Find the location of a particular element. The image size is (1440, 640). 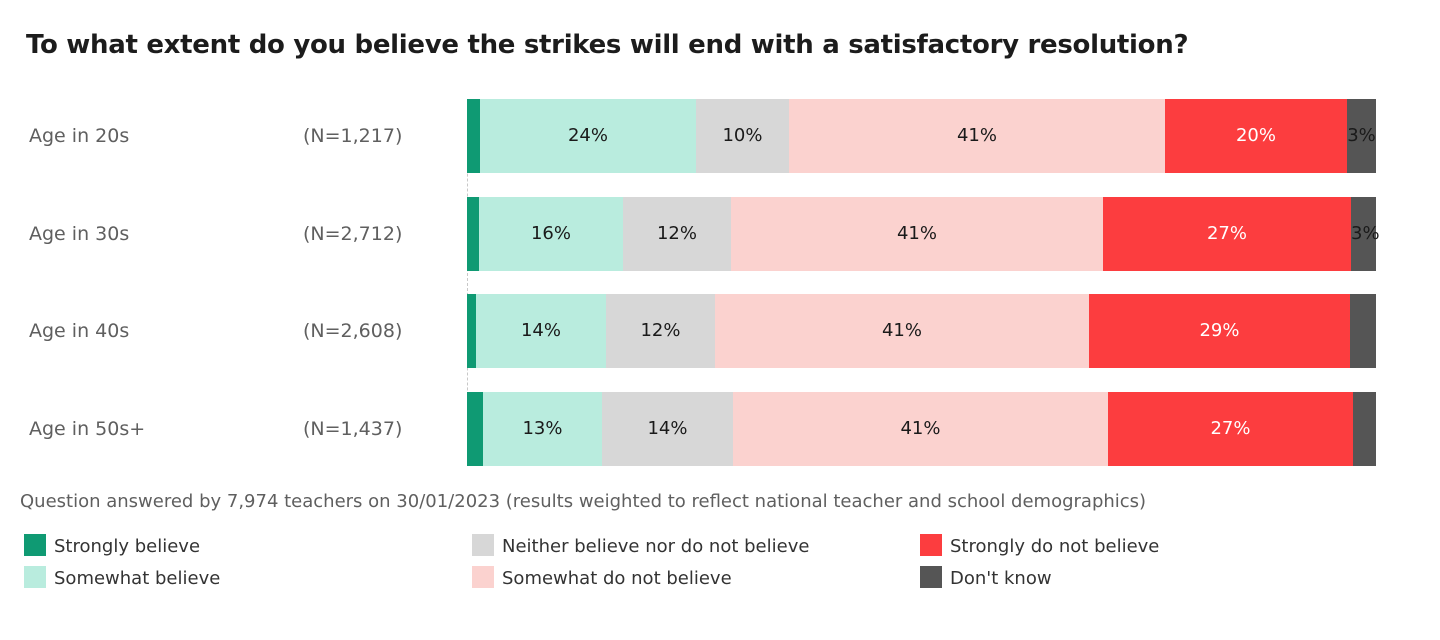

bar-value-label: 24% is located at coordinates (587, 135).